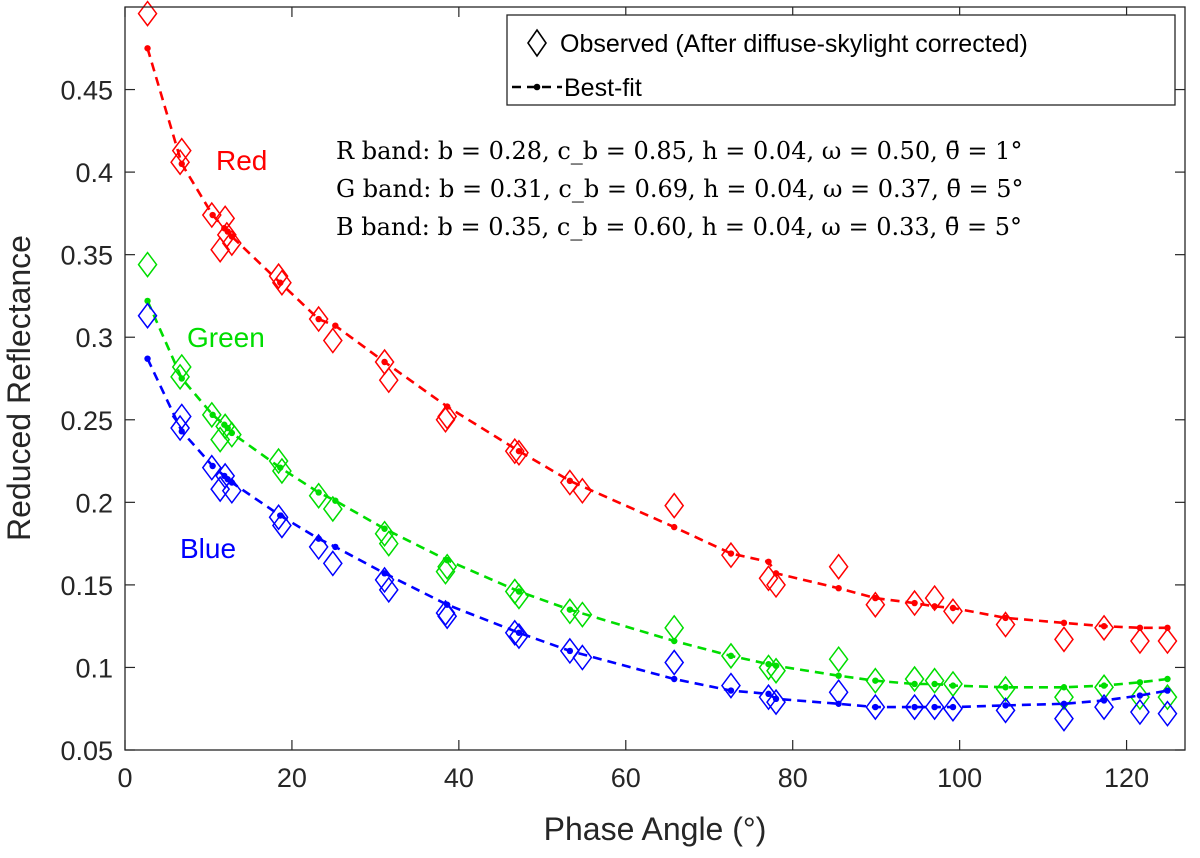 This screenshot has height=858, width=1200. Describe the element at coordinates (841, 60) in the screenshot. I see `legend-box` at that location.